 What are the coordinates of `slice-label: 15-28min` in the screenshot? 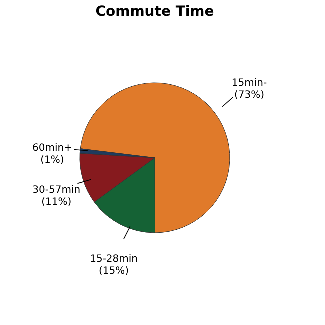 It's located at (114, 259).